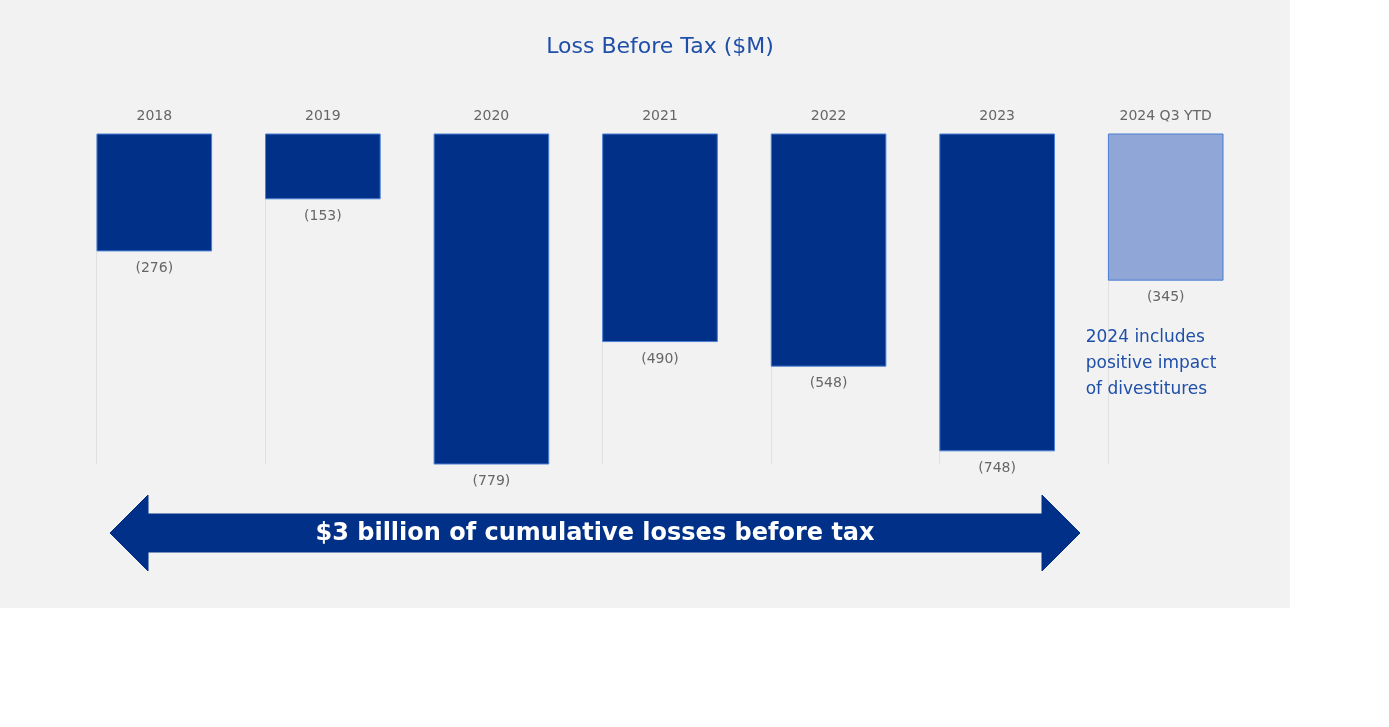 The width and height of the screenshot is (1389, 727). What do you see at coordinates (660, 357) in the screenshot?
I see `data-label: (490)` at bounding box center [660, 357].